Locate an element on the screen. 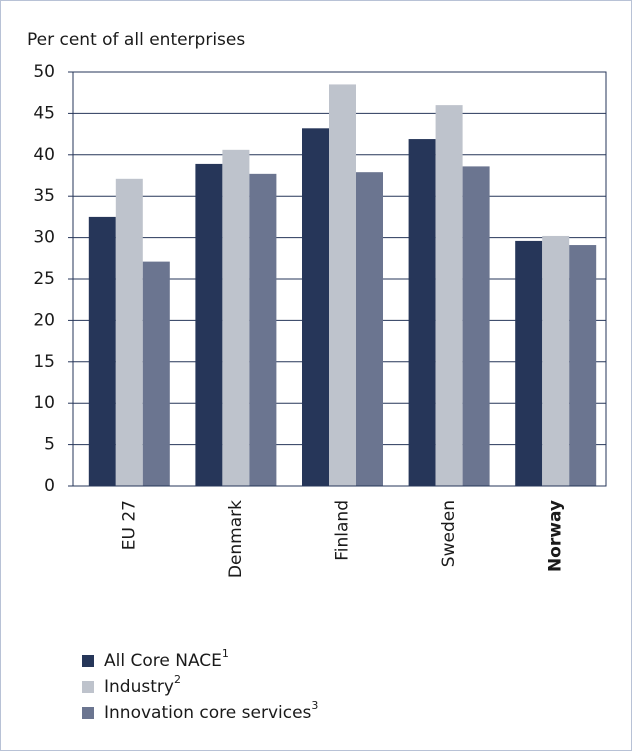 This screenshot has height=751, width=632. x-tick-label: Denmark is located at coordinates (236, 539).